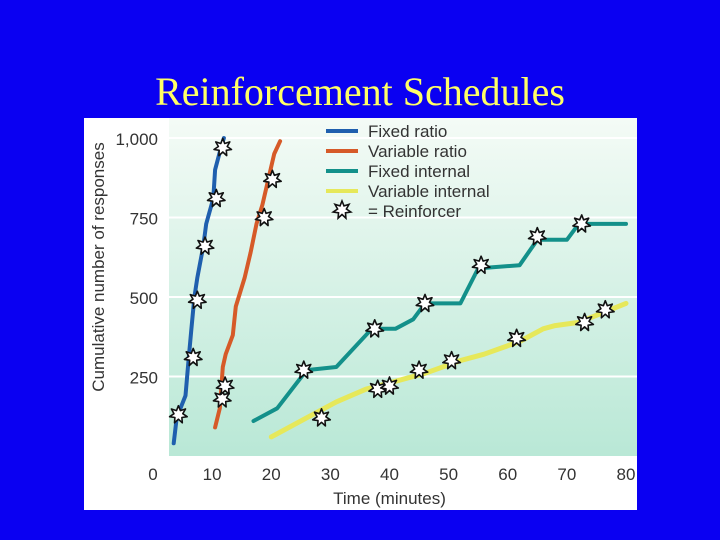 The width and height of the screenshot is (720, 540). Describe the element at coordinates (360, 91) in the screenshot. I see `slide-title: Reinforcement Schedules` at that location.